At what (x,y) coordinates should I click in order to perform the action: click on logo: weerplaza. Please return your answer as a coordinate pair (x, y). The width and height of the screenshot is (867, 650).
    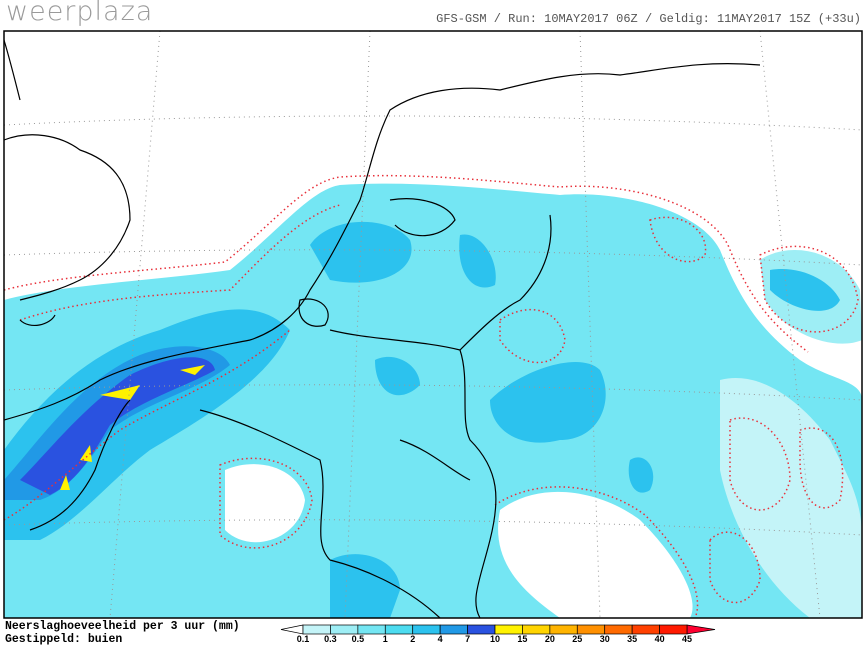
    Looking at the image, I should click on (80, 13).